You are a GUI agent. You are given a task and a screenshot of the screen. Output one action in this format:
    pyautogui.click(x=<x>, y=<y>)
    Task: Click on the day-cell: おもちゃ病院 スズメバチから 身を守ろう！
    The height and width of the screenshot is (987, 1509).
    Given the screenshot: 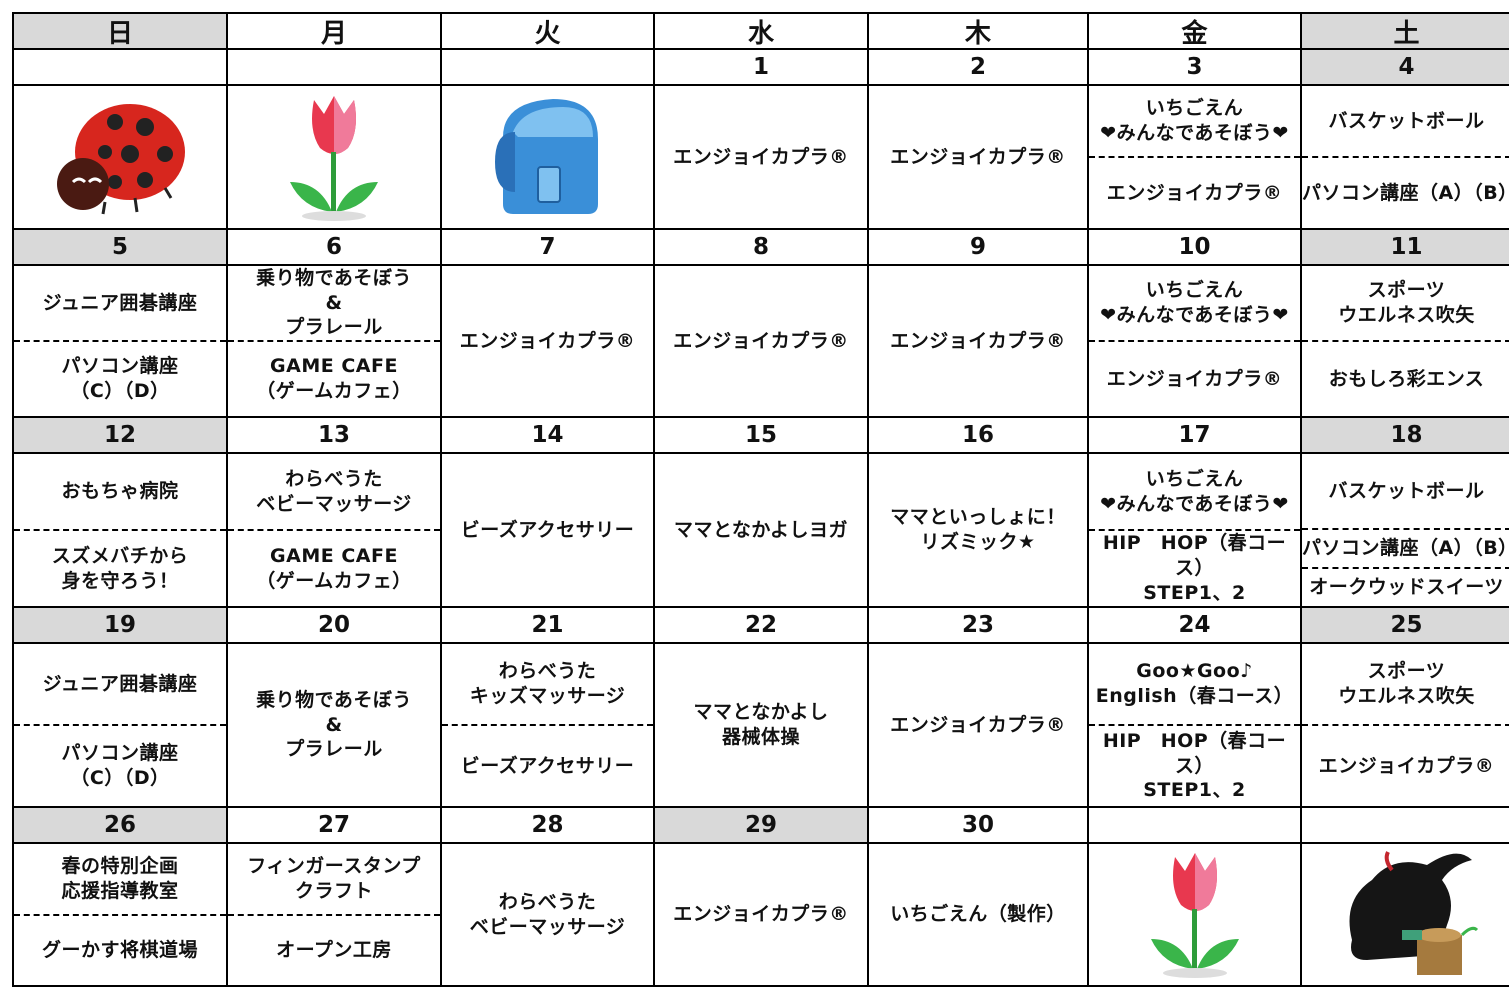 What is the action you would take?
    pyautogui.click(x=120, y=530)
    